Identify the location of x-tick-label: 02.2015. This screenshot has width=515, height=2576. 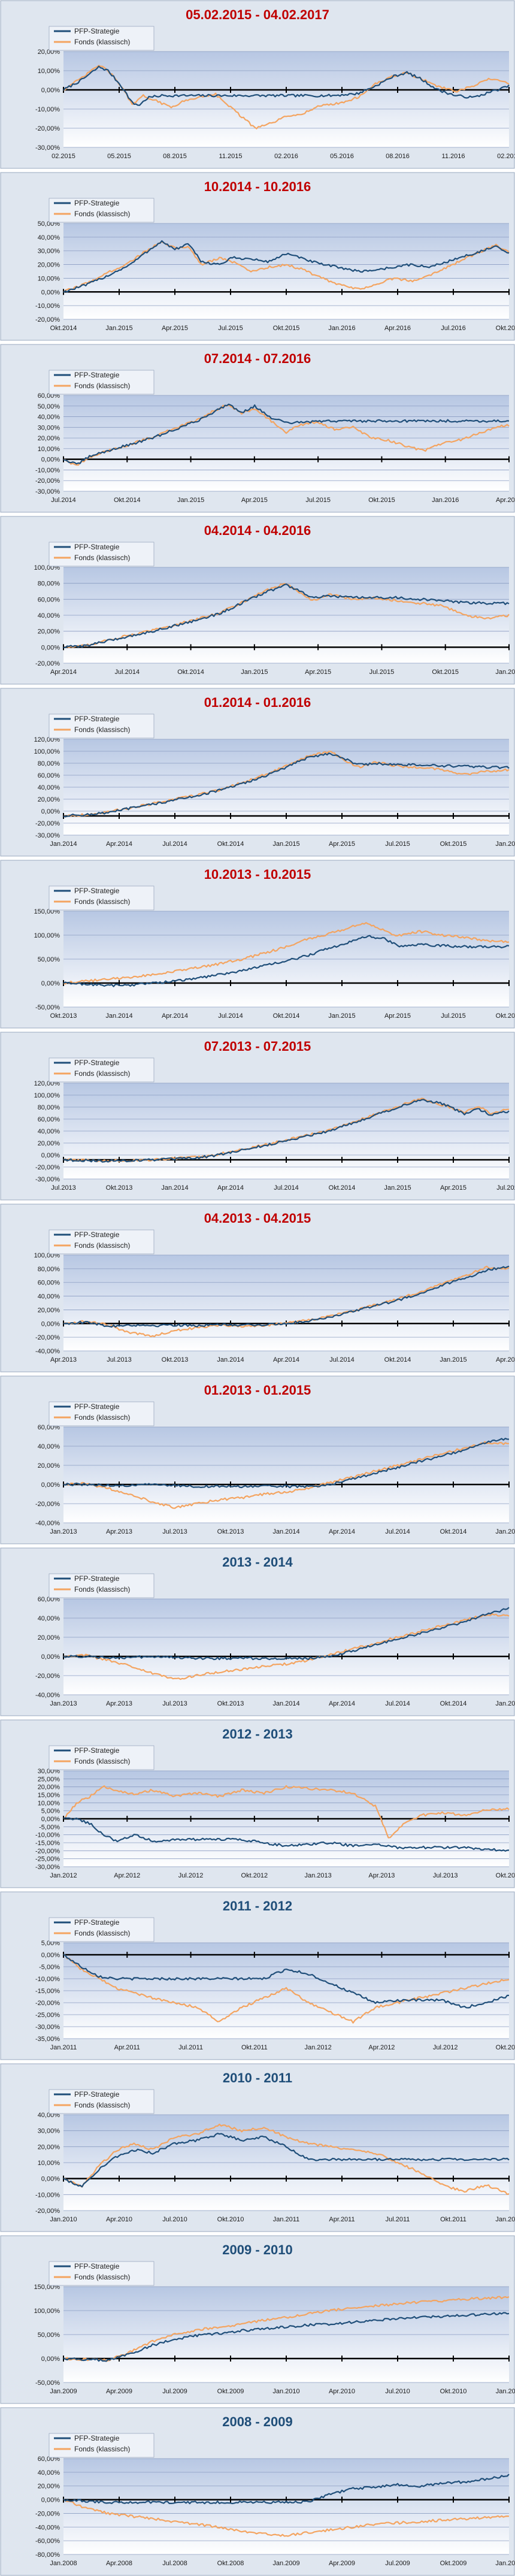
(63, 156).